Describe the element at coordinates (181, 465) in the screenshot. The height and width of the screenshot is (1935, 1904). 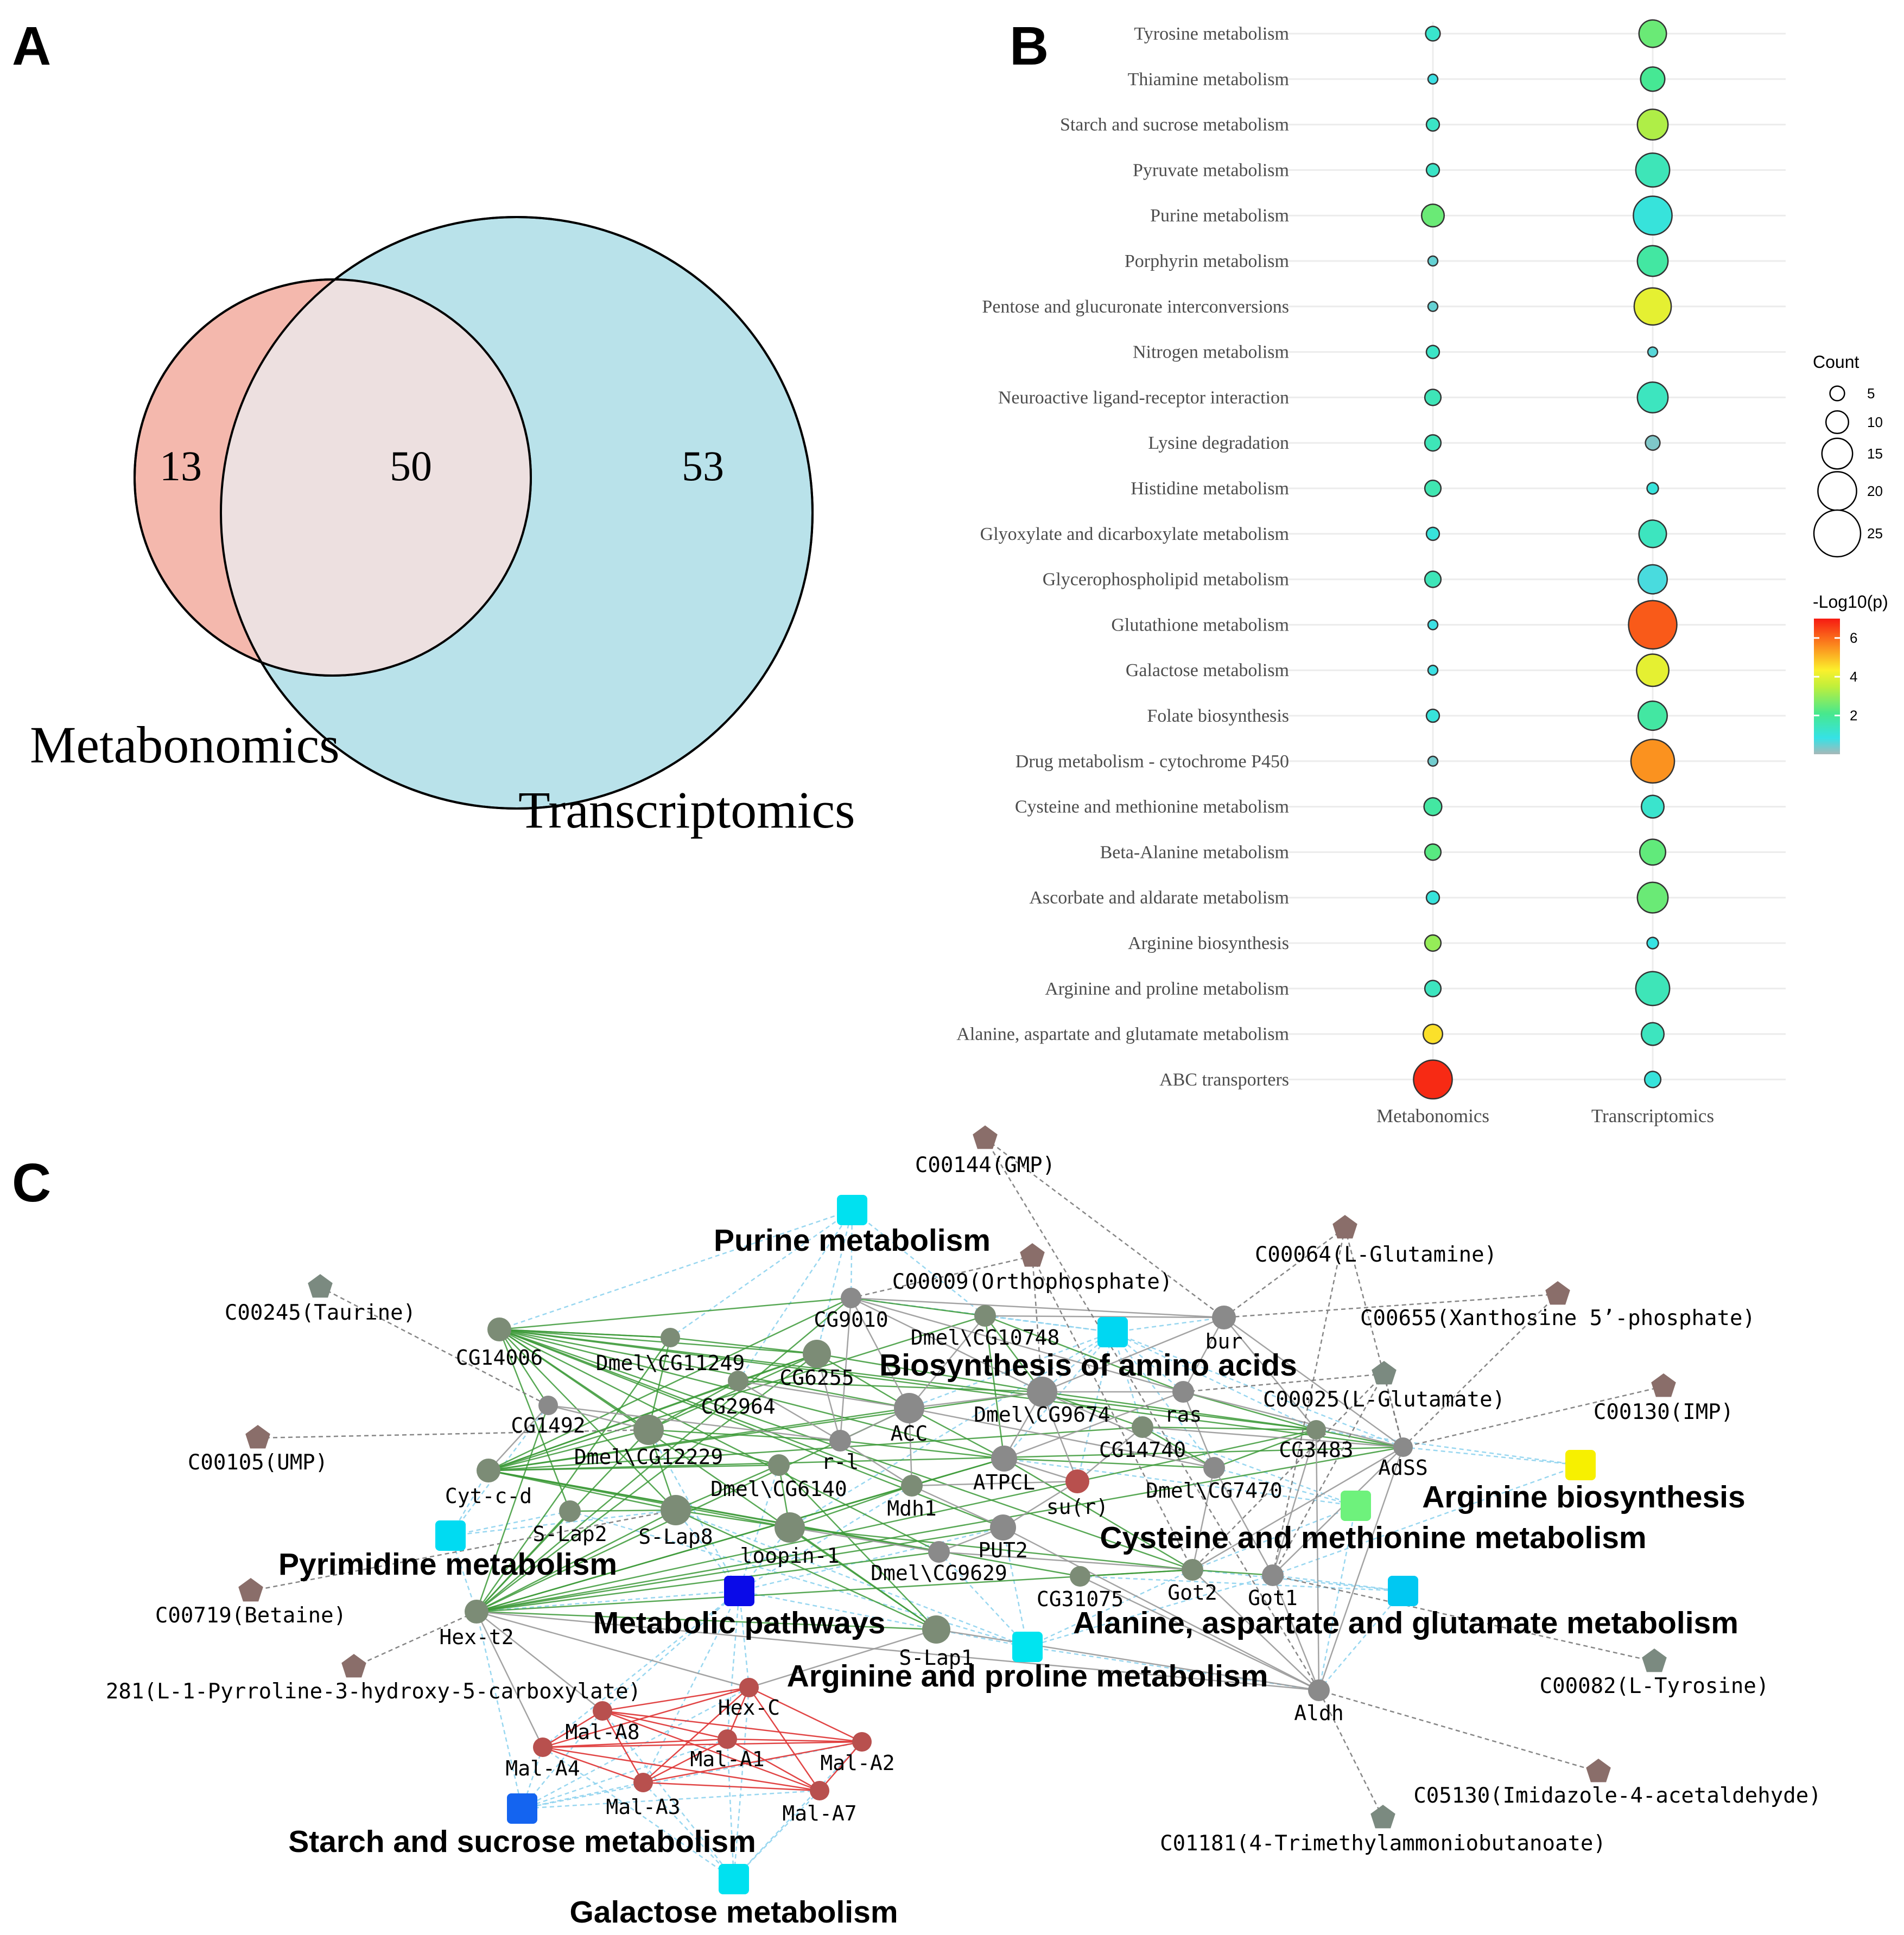
I see `venn-count-only-metabonomics: 13` at that location.